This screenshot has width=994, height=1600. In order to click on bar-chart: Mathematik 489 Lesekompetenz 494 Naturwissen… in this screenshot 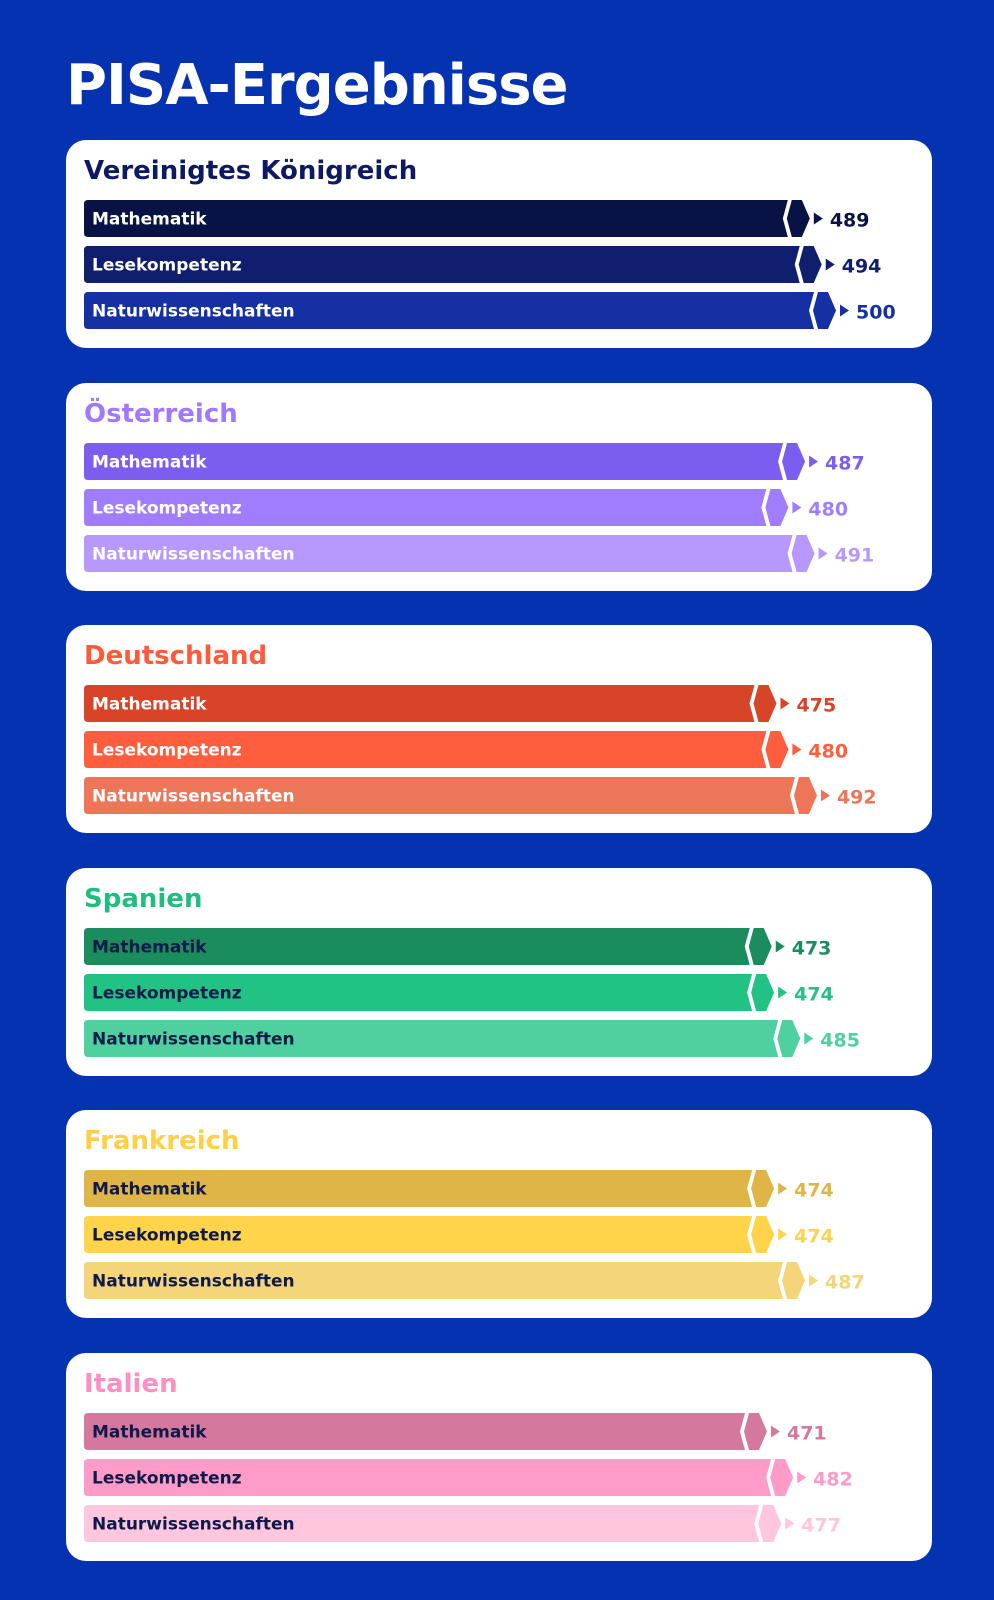, I will do `click(490, 264)`.